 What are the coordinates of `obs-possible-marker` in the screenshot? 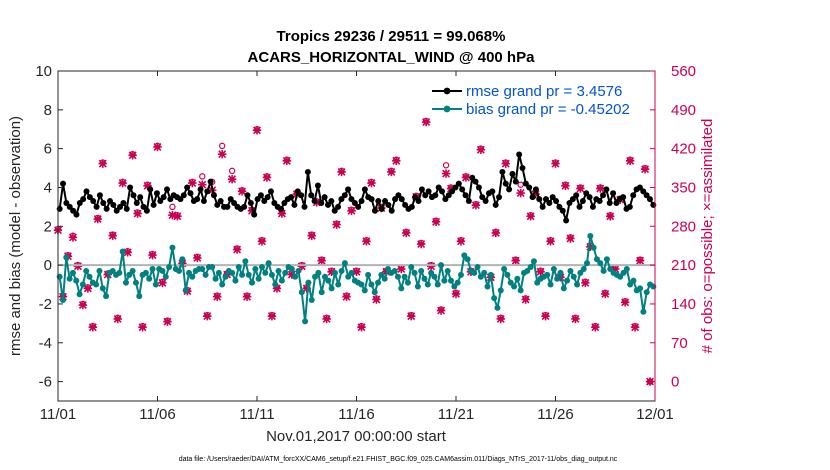 It's located at (446, 165).